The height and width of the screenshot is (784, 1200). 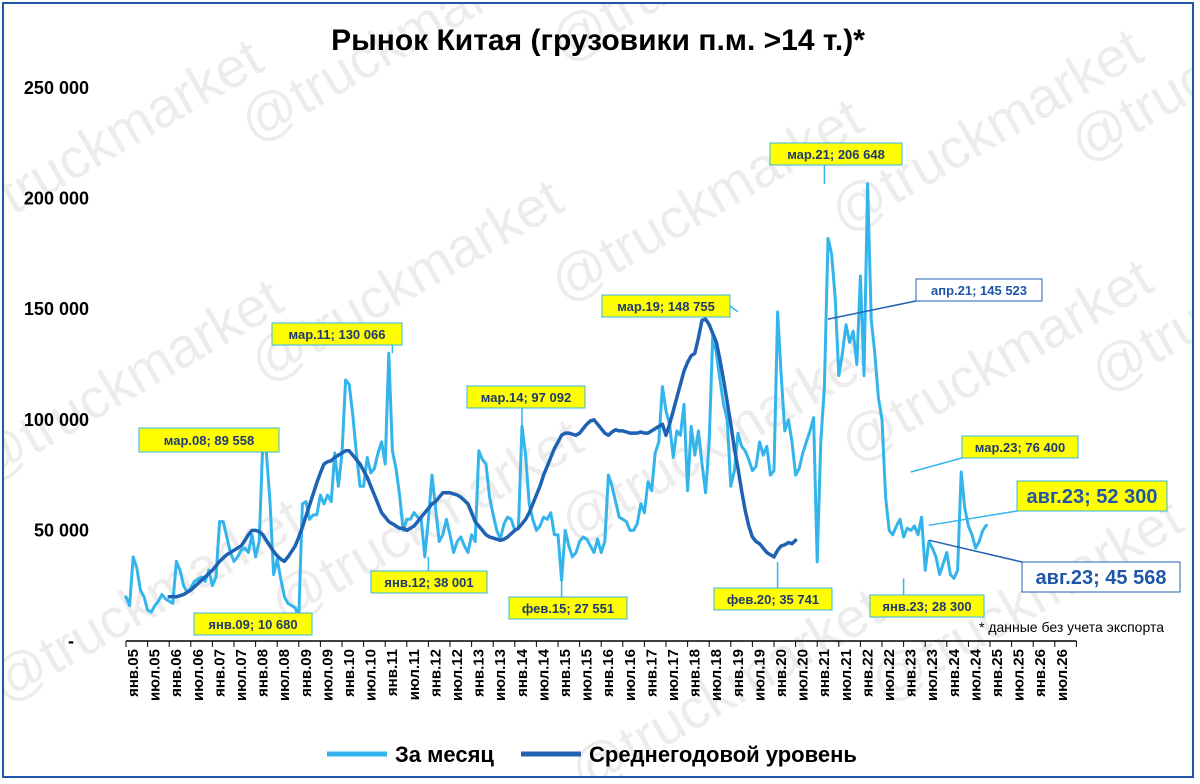 I want to click on annotation: мар.23; 76 400, so click(x=994, y=454).